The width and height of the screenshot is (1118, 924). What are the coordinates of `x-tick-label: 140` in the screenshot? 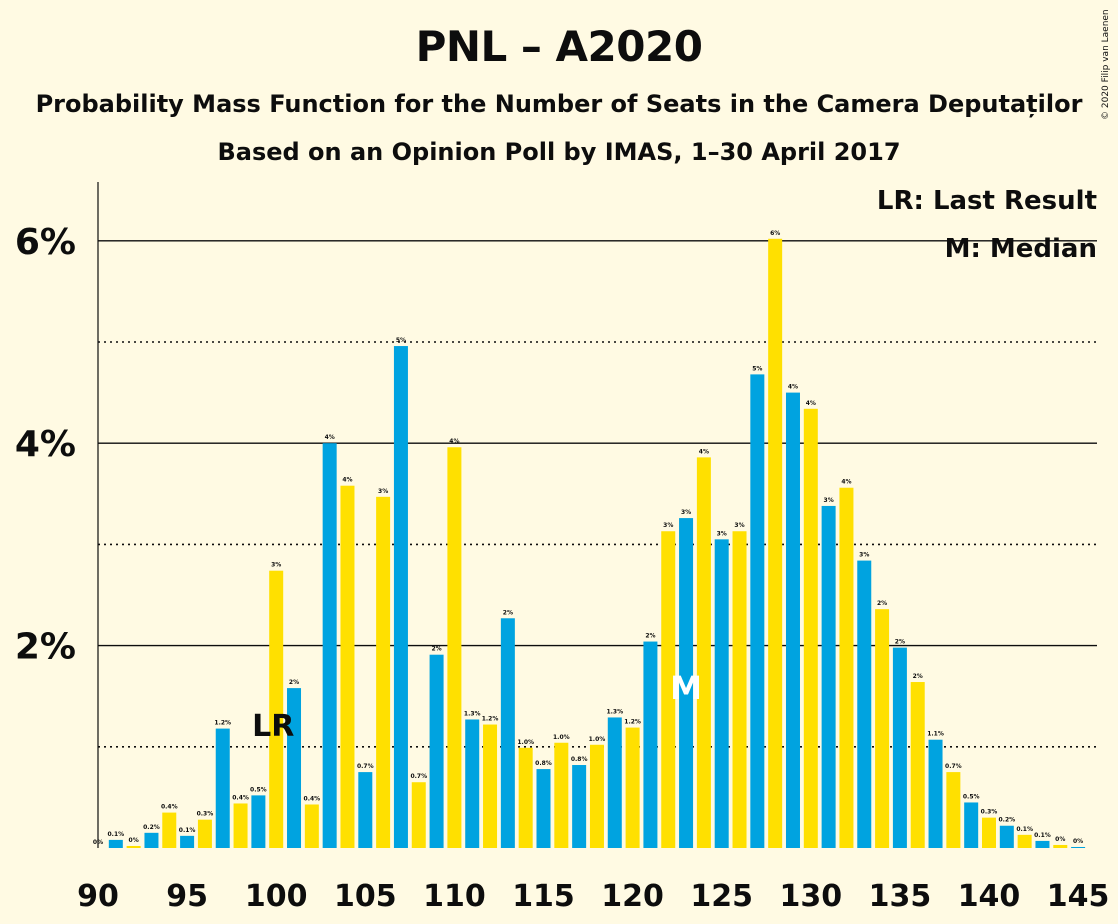 It's located at (989, 896).